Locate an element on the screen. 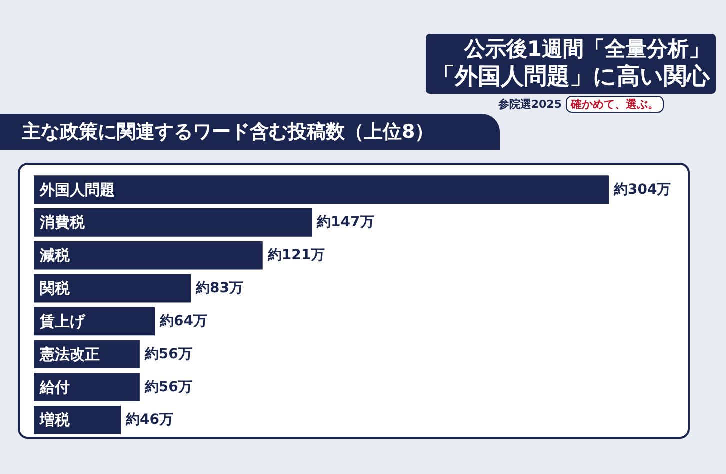 Image resolution: width=726 pixels, height=474 pixels. y-tick-label: 賃上げ is located at coordinates (62, 321).